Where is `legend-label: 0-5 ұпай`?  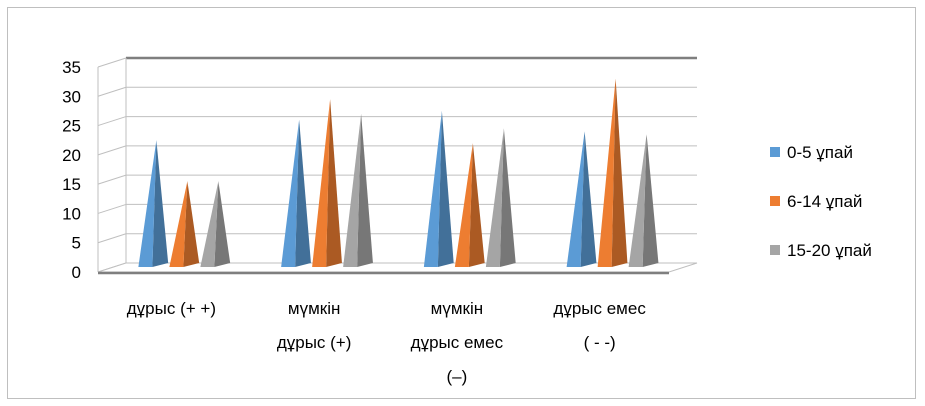 legend-label: 0-5 ұпай is located at coordinates (820, 152).